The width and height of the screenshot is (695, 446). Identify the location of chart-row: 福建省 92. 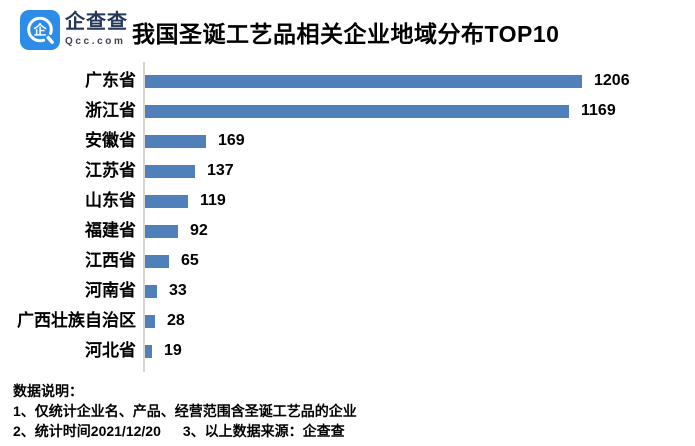
(347, 231).